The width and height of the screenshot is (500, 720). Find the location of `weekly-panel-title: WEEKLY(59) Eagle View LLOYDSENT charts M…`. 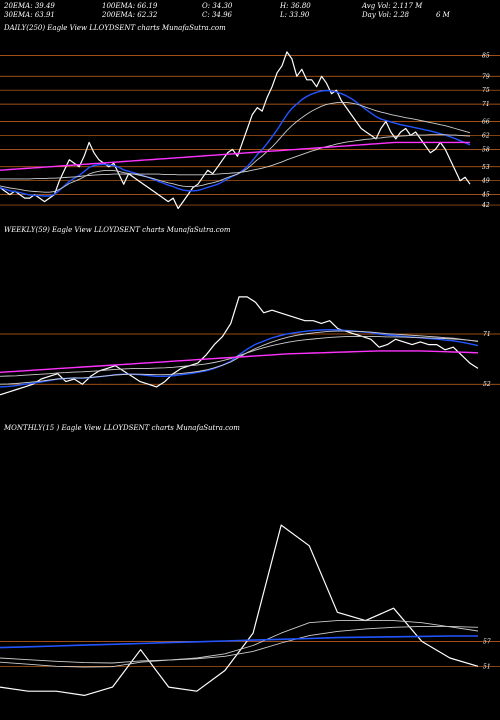

weekly-panel-title: WEEKLY(59) Eagle View LLOYDSENT charts M… is located at coordinates (117, 230).